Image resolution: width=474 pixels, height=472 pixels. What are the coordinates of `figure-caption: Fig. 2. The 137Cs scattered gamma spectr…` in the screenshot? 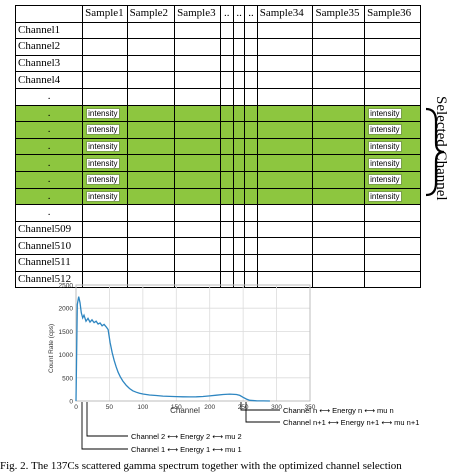 It's located at (201, 466).